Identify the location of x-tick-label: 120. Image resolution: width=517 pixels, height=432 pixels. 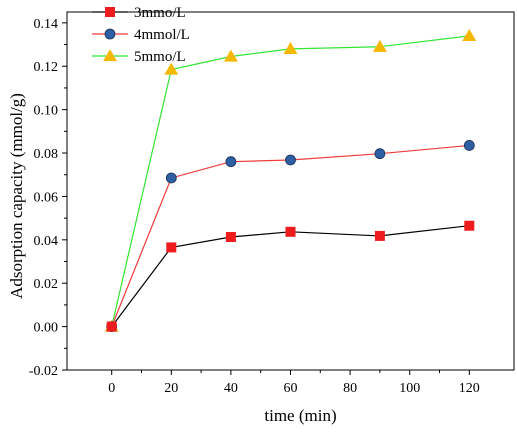
(469, 388).